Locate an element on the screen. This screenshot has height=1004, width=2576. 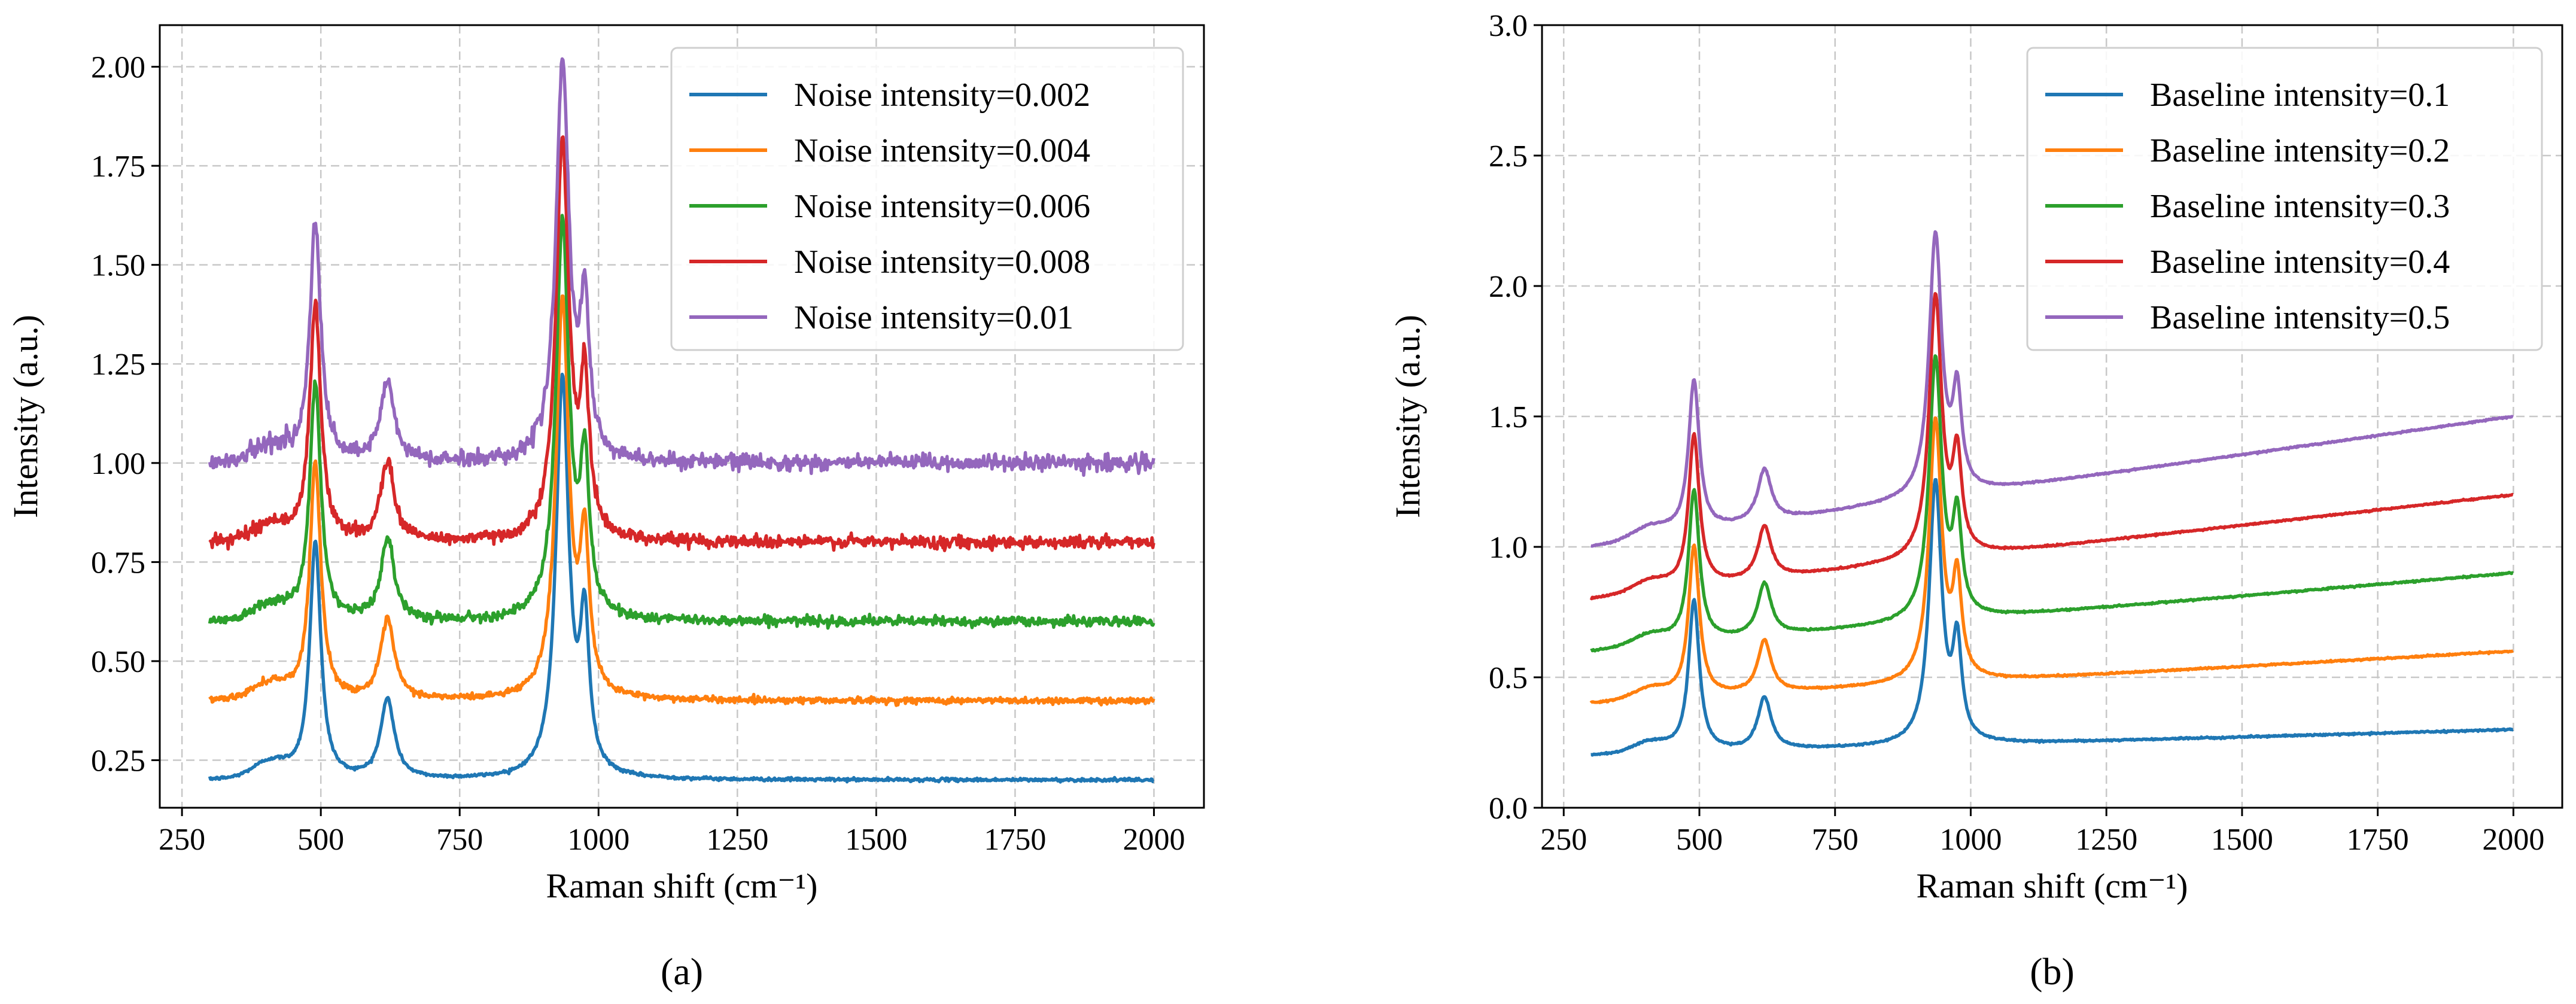
y-tick-label: 1.25 is located at coordinates (118, 365).